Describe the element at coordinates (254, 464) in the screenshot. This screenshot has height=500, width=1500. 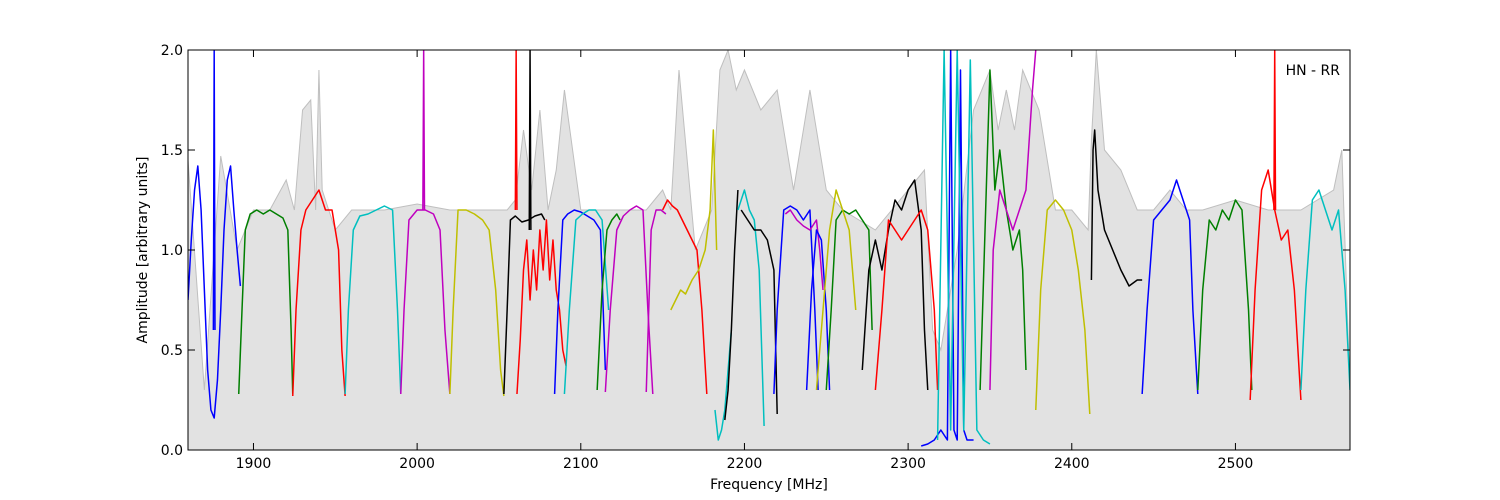
I see `x-tick-label: 1900` at that location.